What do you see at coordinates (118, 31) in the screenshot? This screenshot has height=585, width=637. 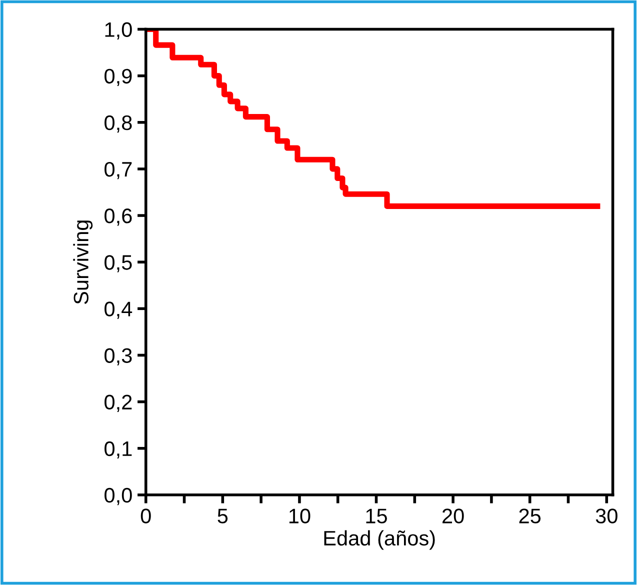 I see `y-tick-label: 1,0` at bounding box center [118, 31].